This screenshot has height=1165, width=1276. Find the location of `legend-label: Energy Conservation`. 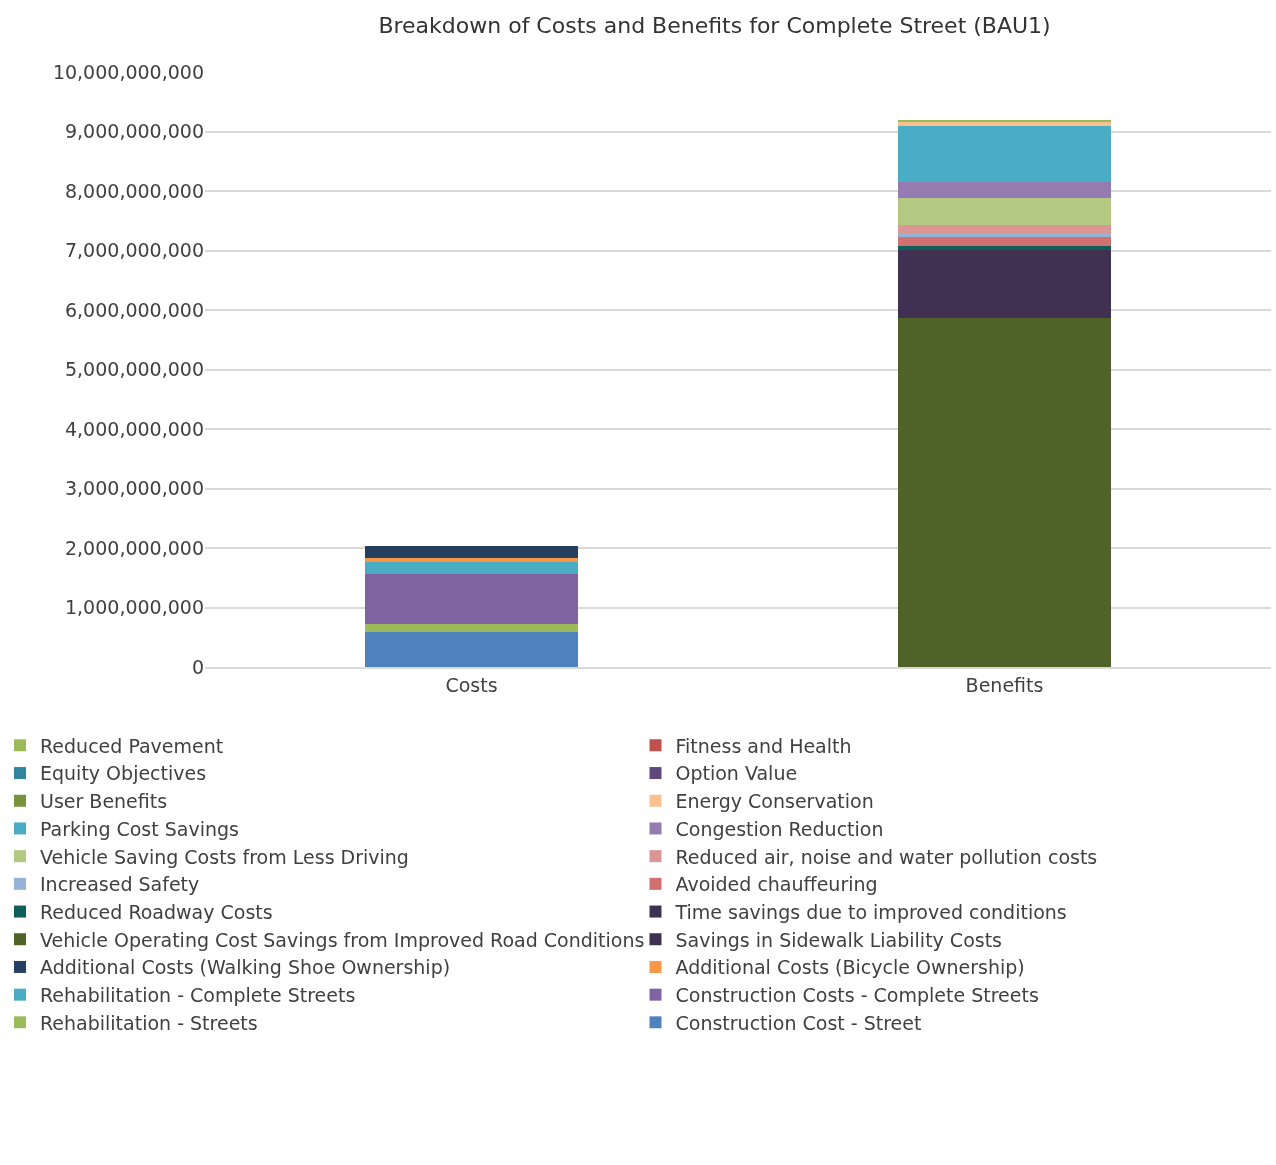

legend-label: Energy Conservation is located at coordinates (774, 801).